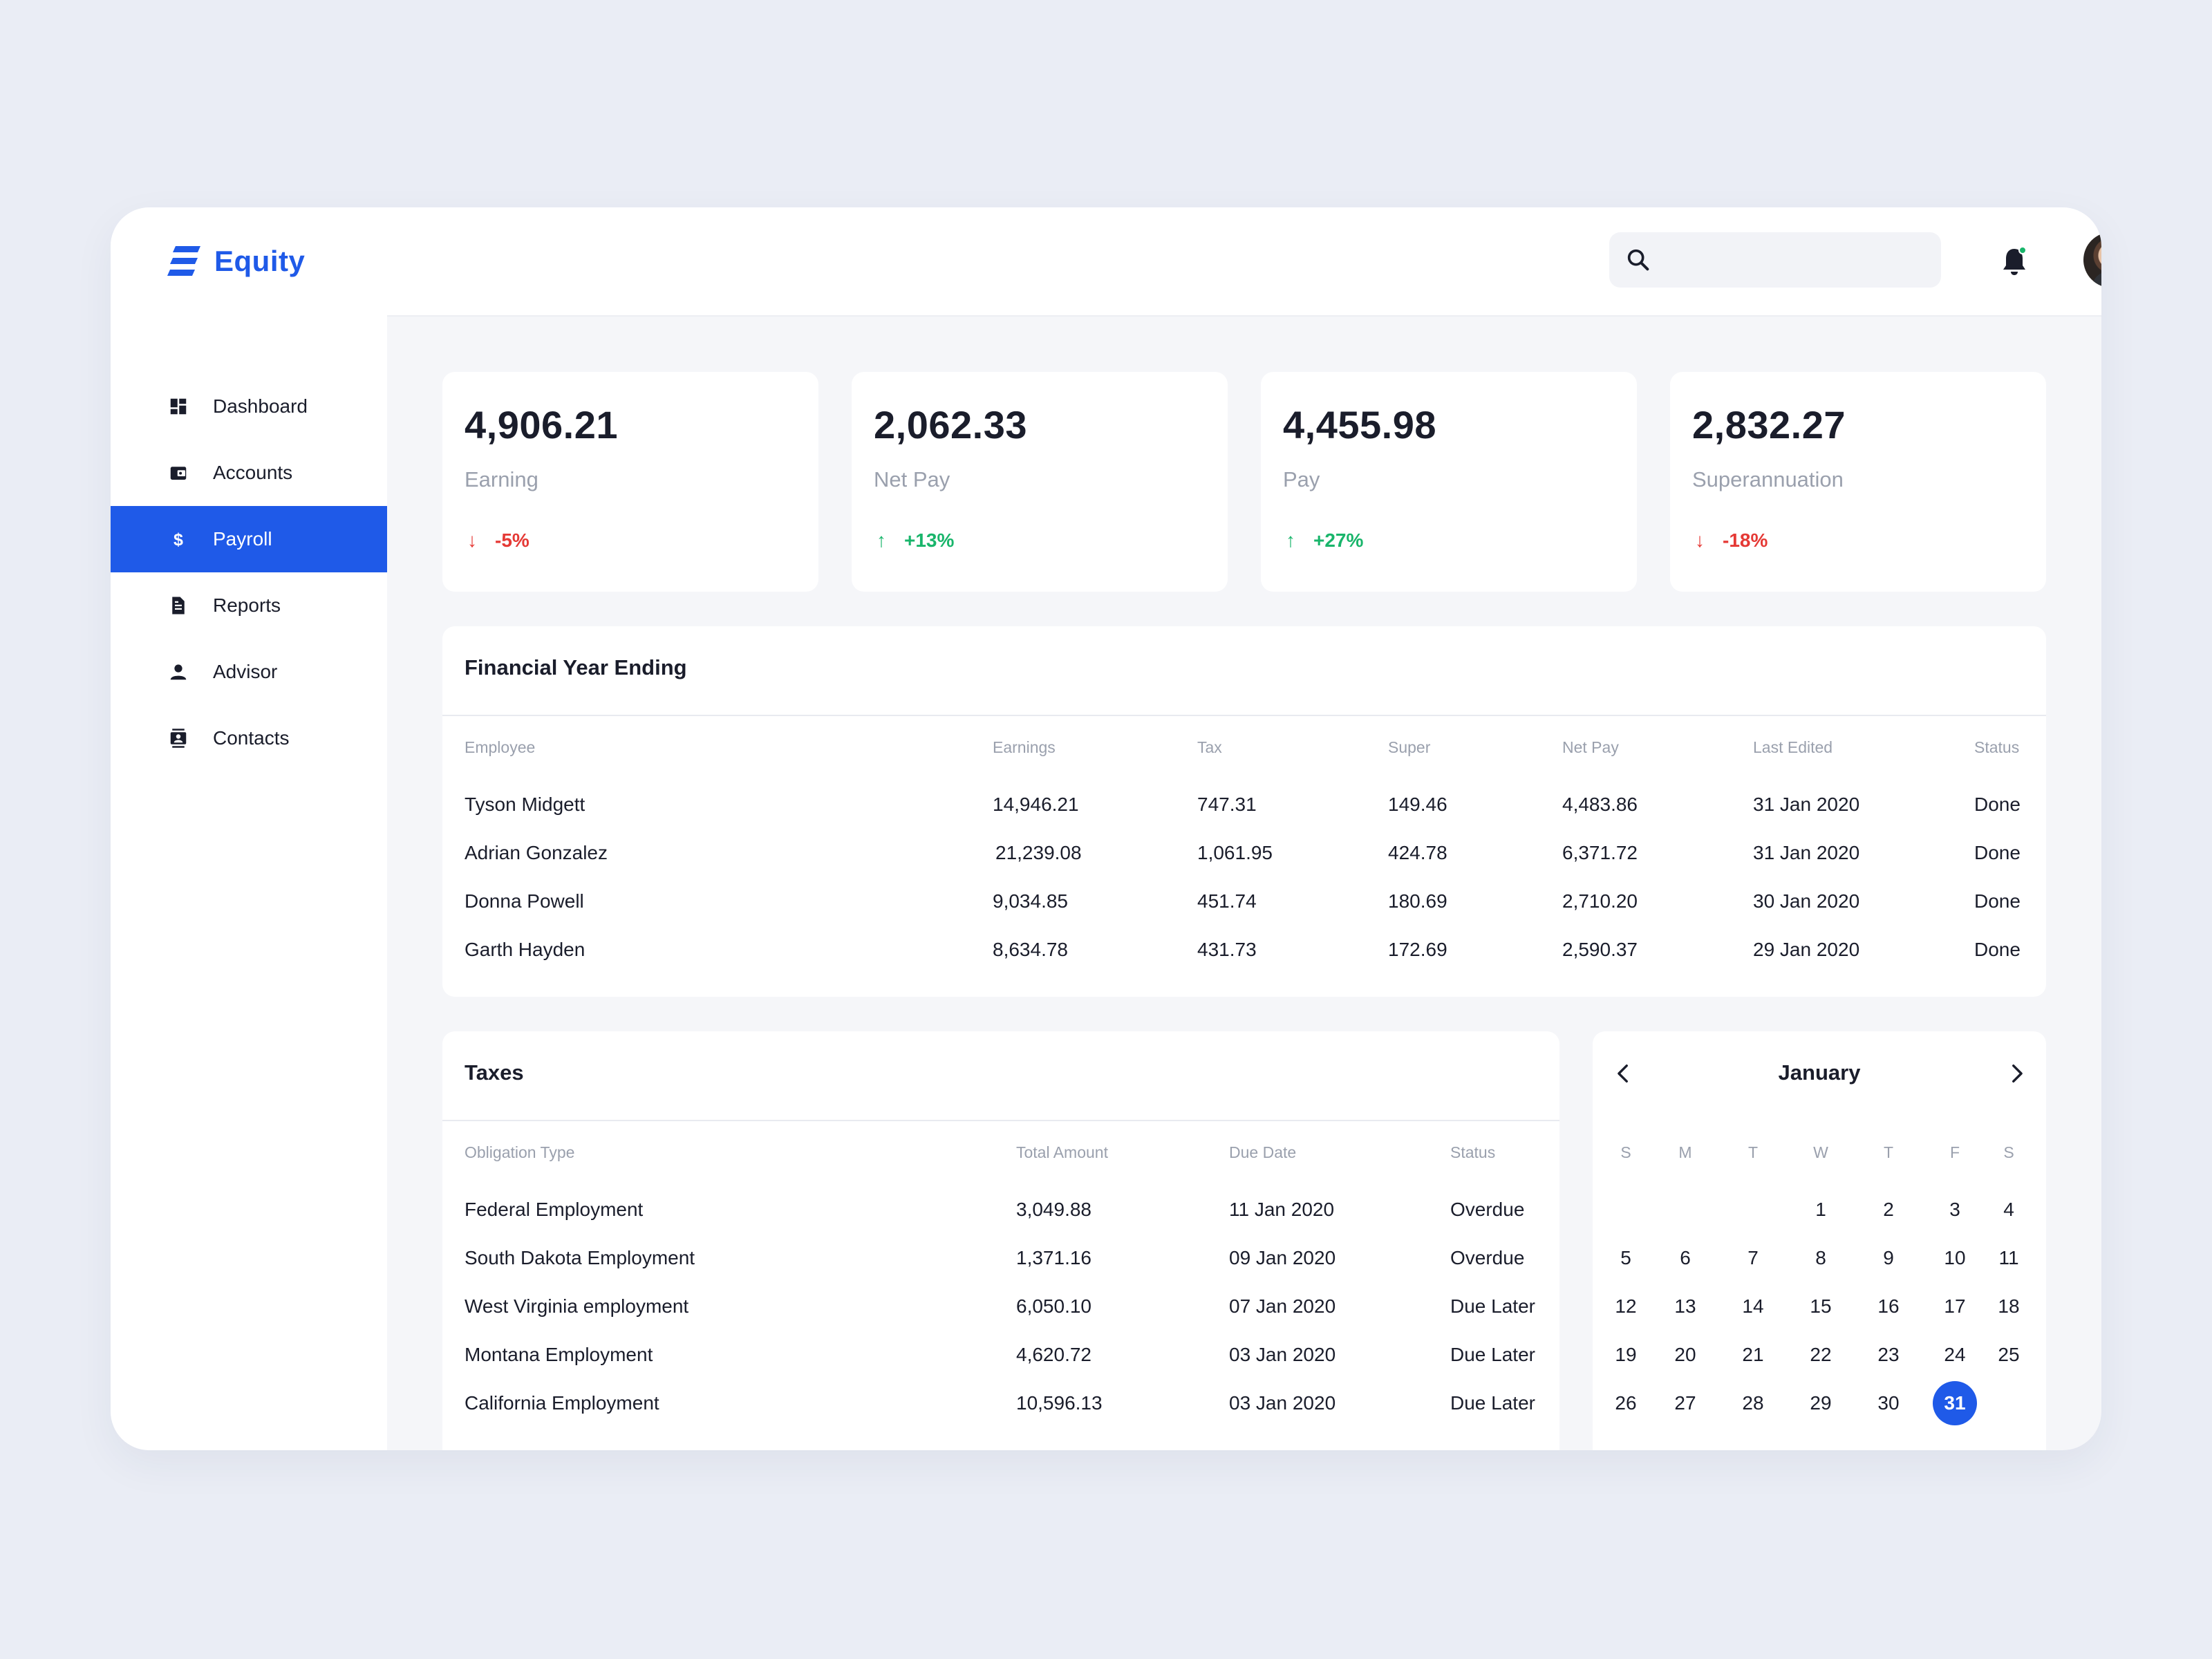 The width and height of the screenshot is (2212, 1659). I want to click on sidebar-item-advisor: Advisor, so click(249, 672).